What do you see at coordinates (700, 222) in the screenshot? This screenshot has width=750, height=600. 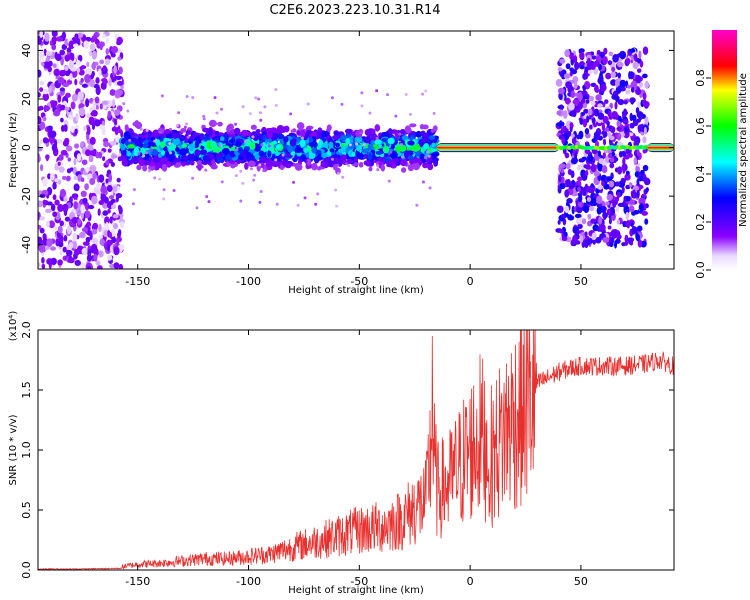 I see `colorbar-tick-label: 0.2` at bounding box center [700, 222].